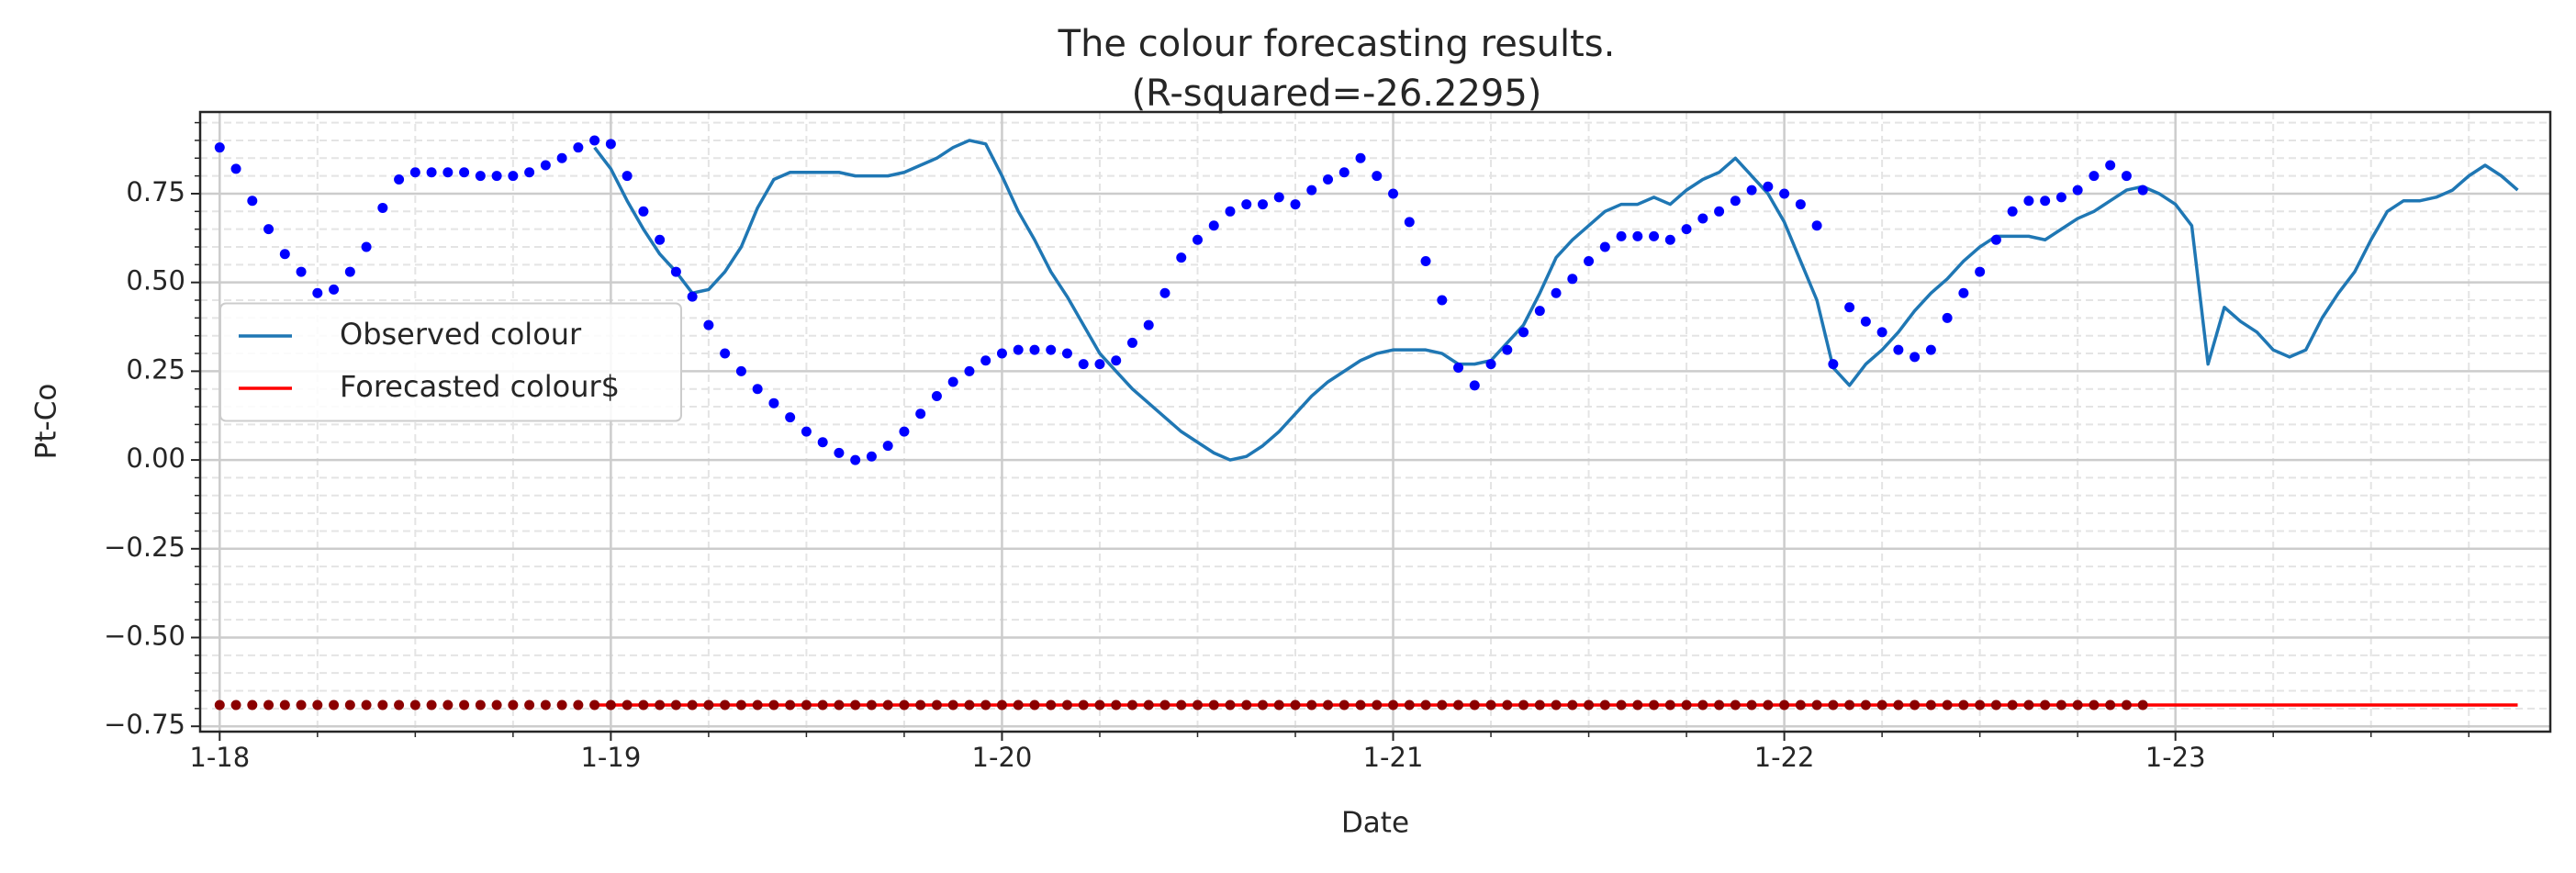  I want to click on x-tick-label: 1-19, so click(610, 757).